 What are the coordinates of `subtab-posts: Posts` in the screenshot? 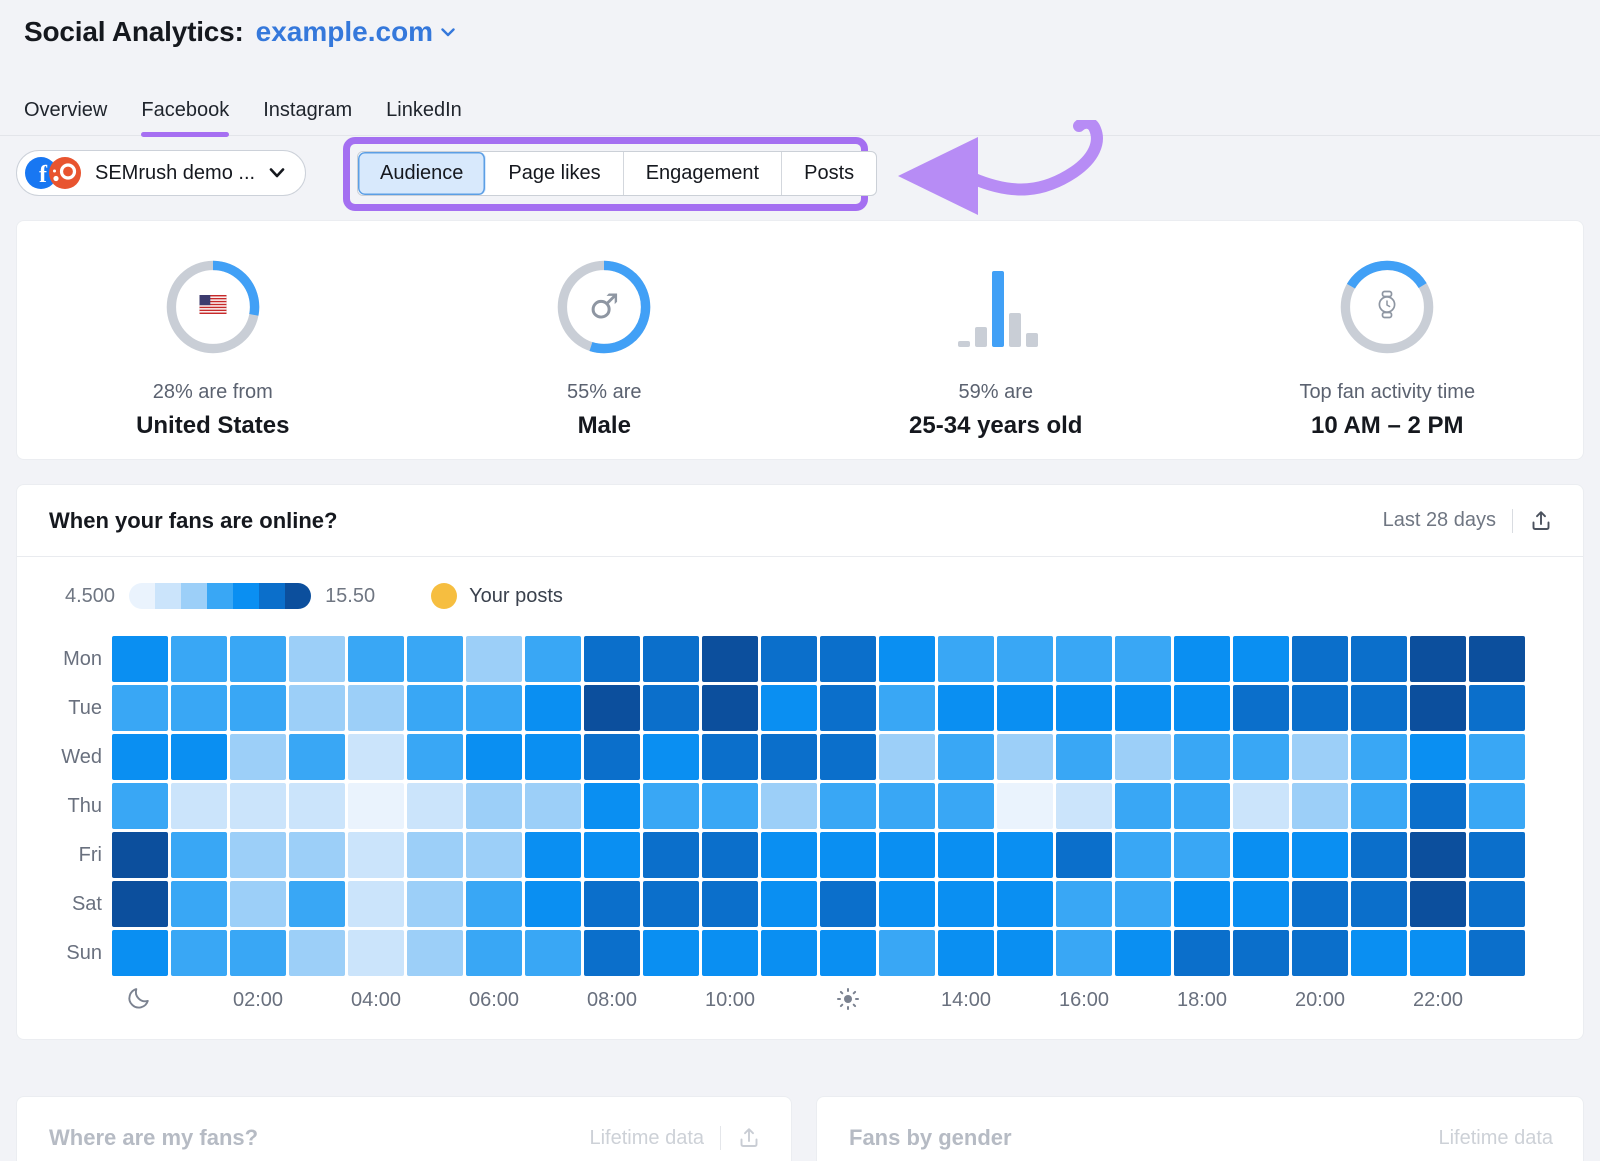 It's located at (829, 173).